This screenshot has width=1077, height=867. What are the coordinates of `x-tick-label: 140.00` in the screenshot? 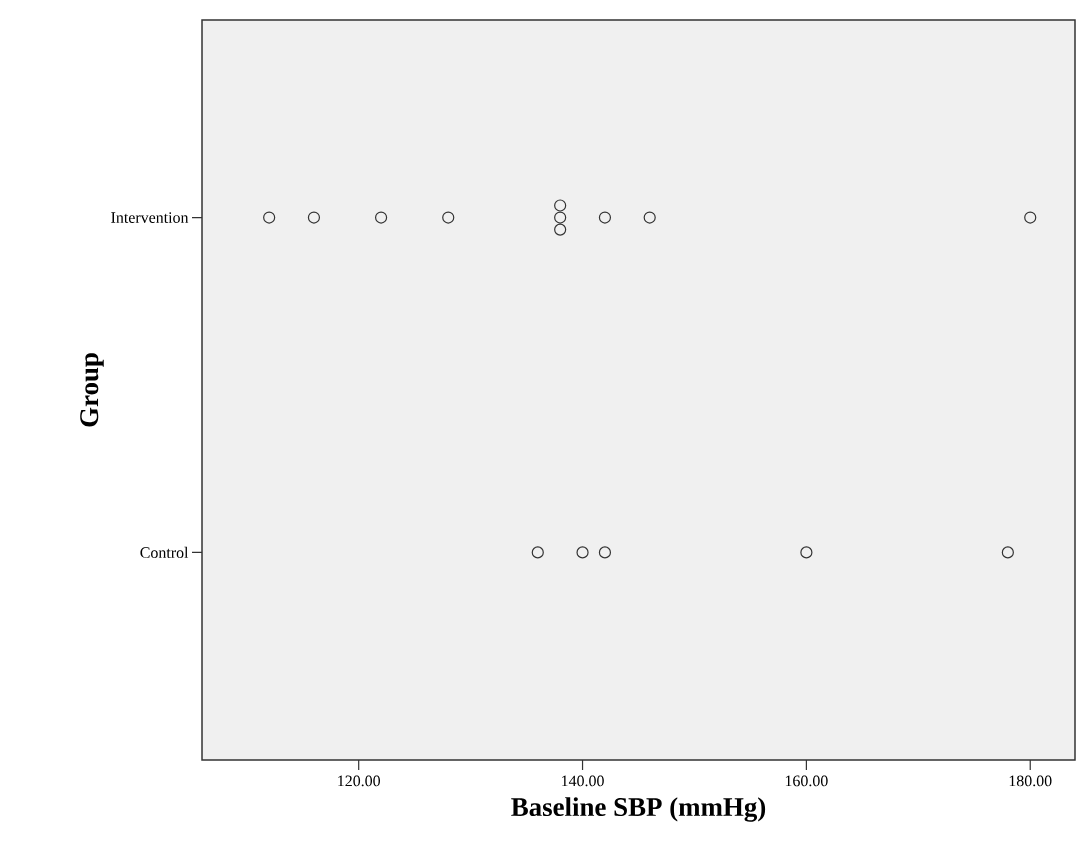 It's located at (583, 781).